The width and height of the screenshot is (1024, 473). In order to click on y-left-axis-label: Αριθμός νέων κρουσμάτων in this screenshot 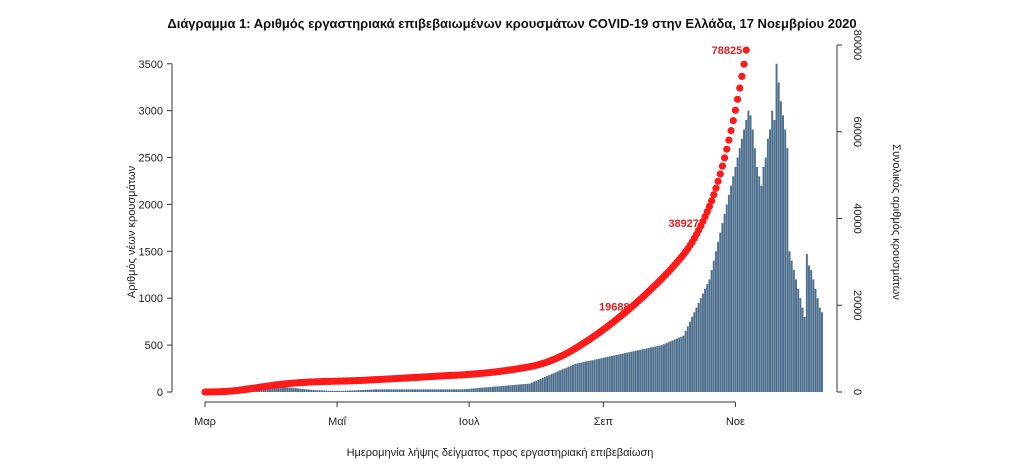, I will do `click(132, 231)`.